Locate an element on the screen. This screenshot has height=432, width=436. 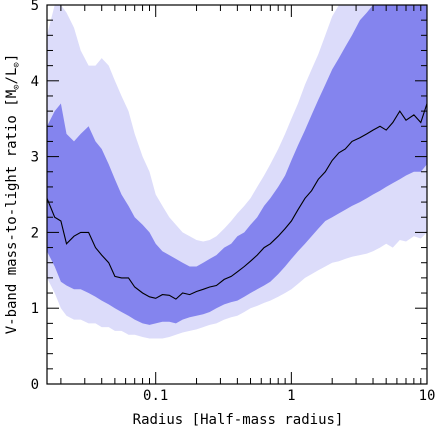
x-tick-label: 1 is located at coordinates (291, 396).